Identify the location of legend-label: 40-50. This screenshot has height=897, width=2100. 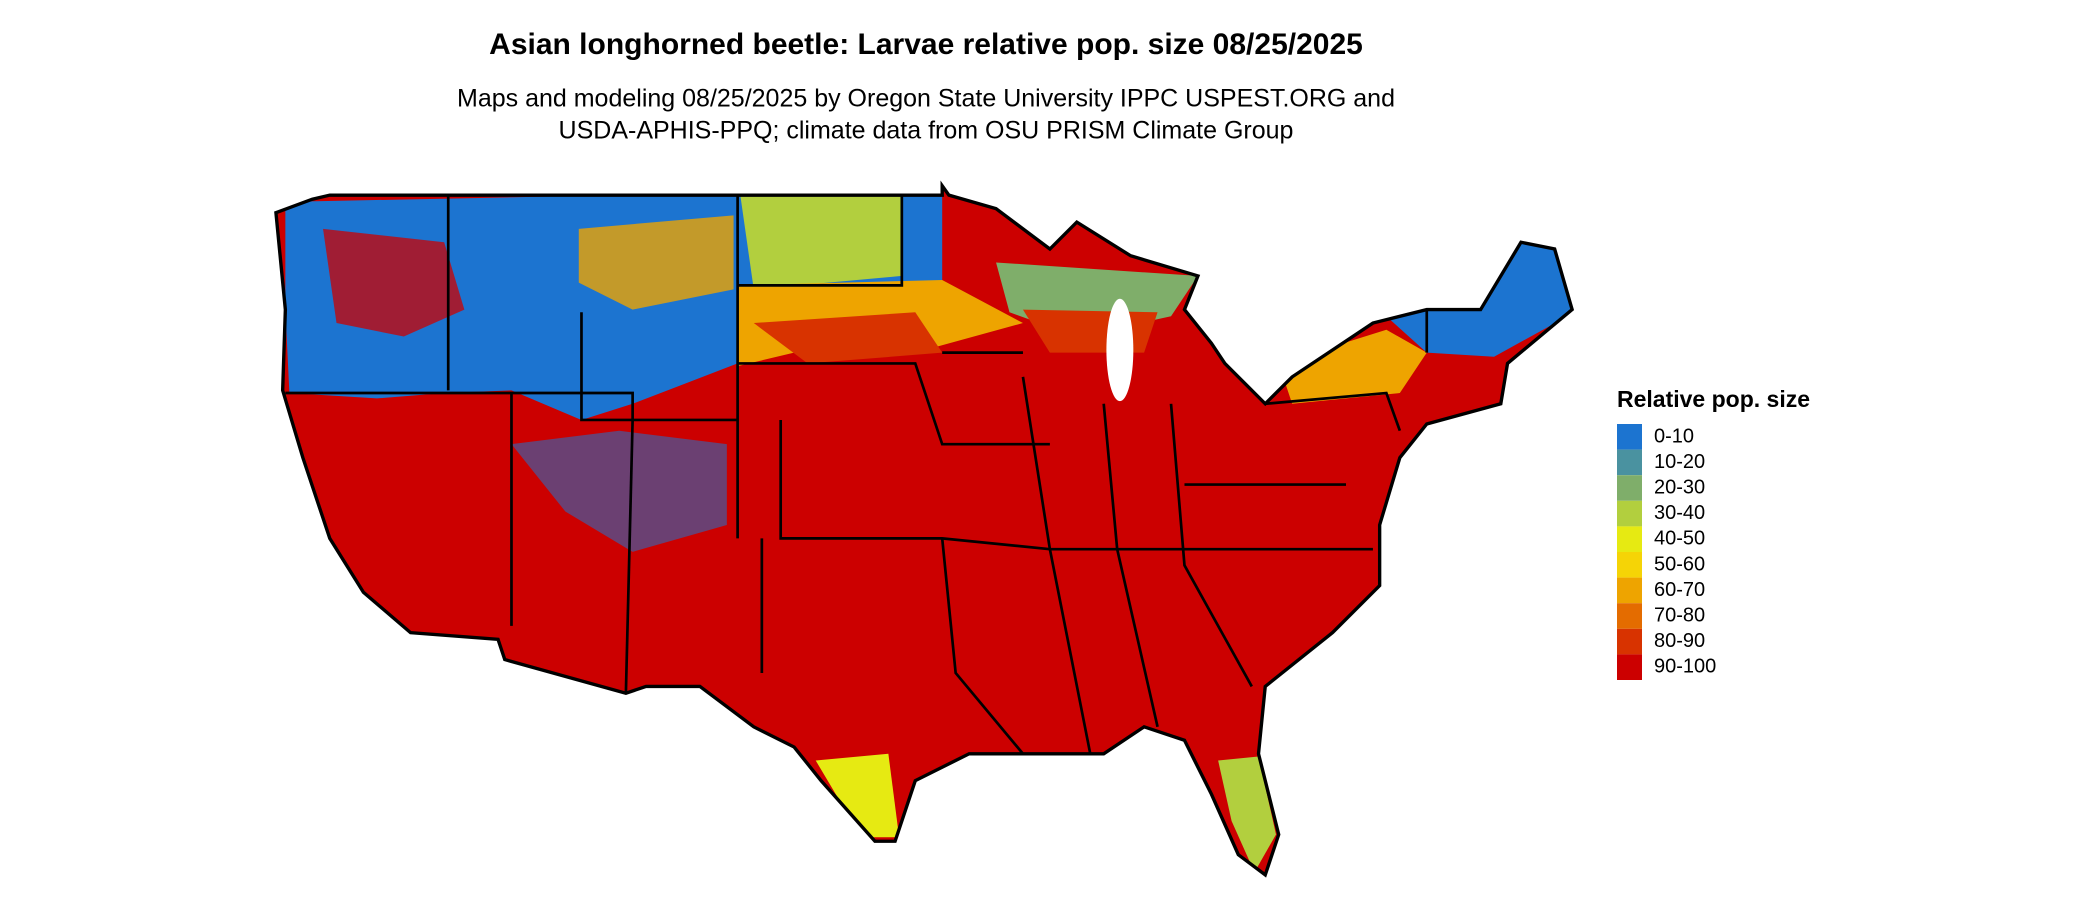
(1679, 539).